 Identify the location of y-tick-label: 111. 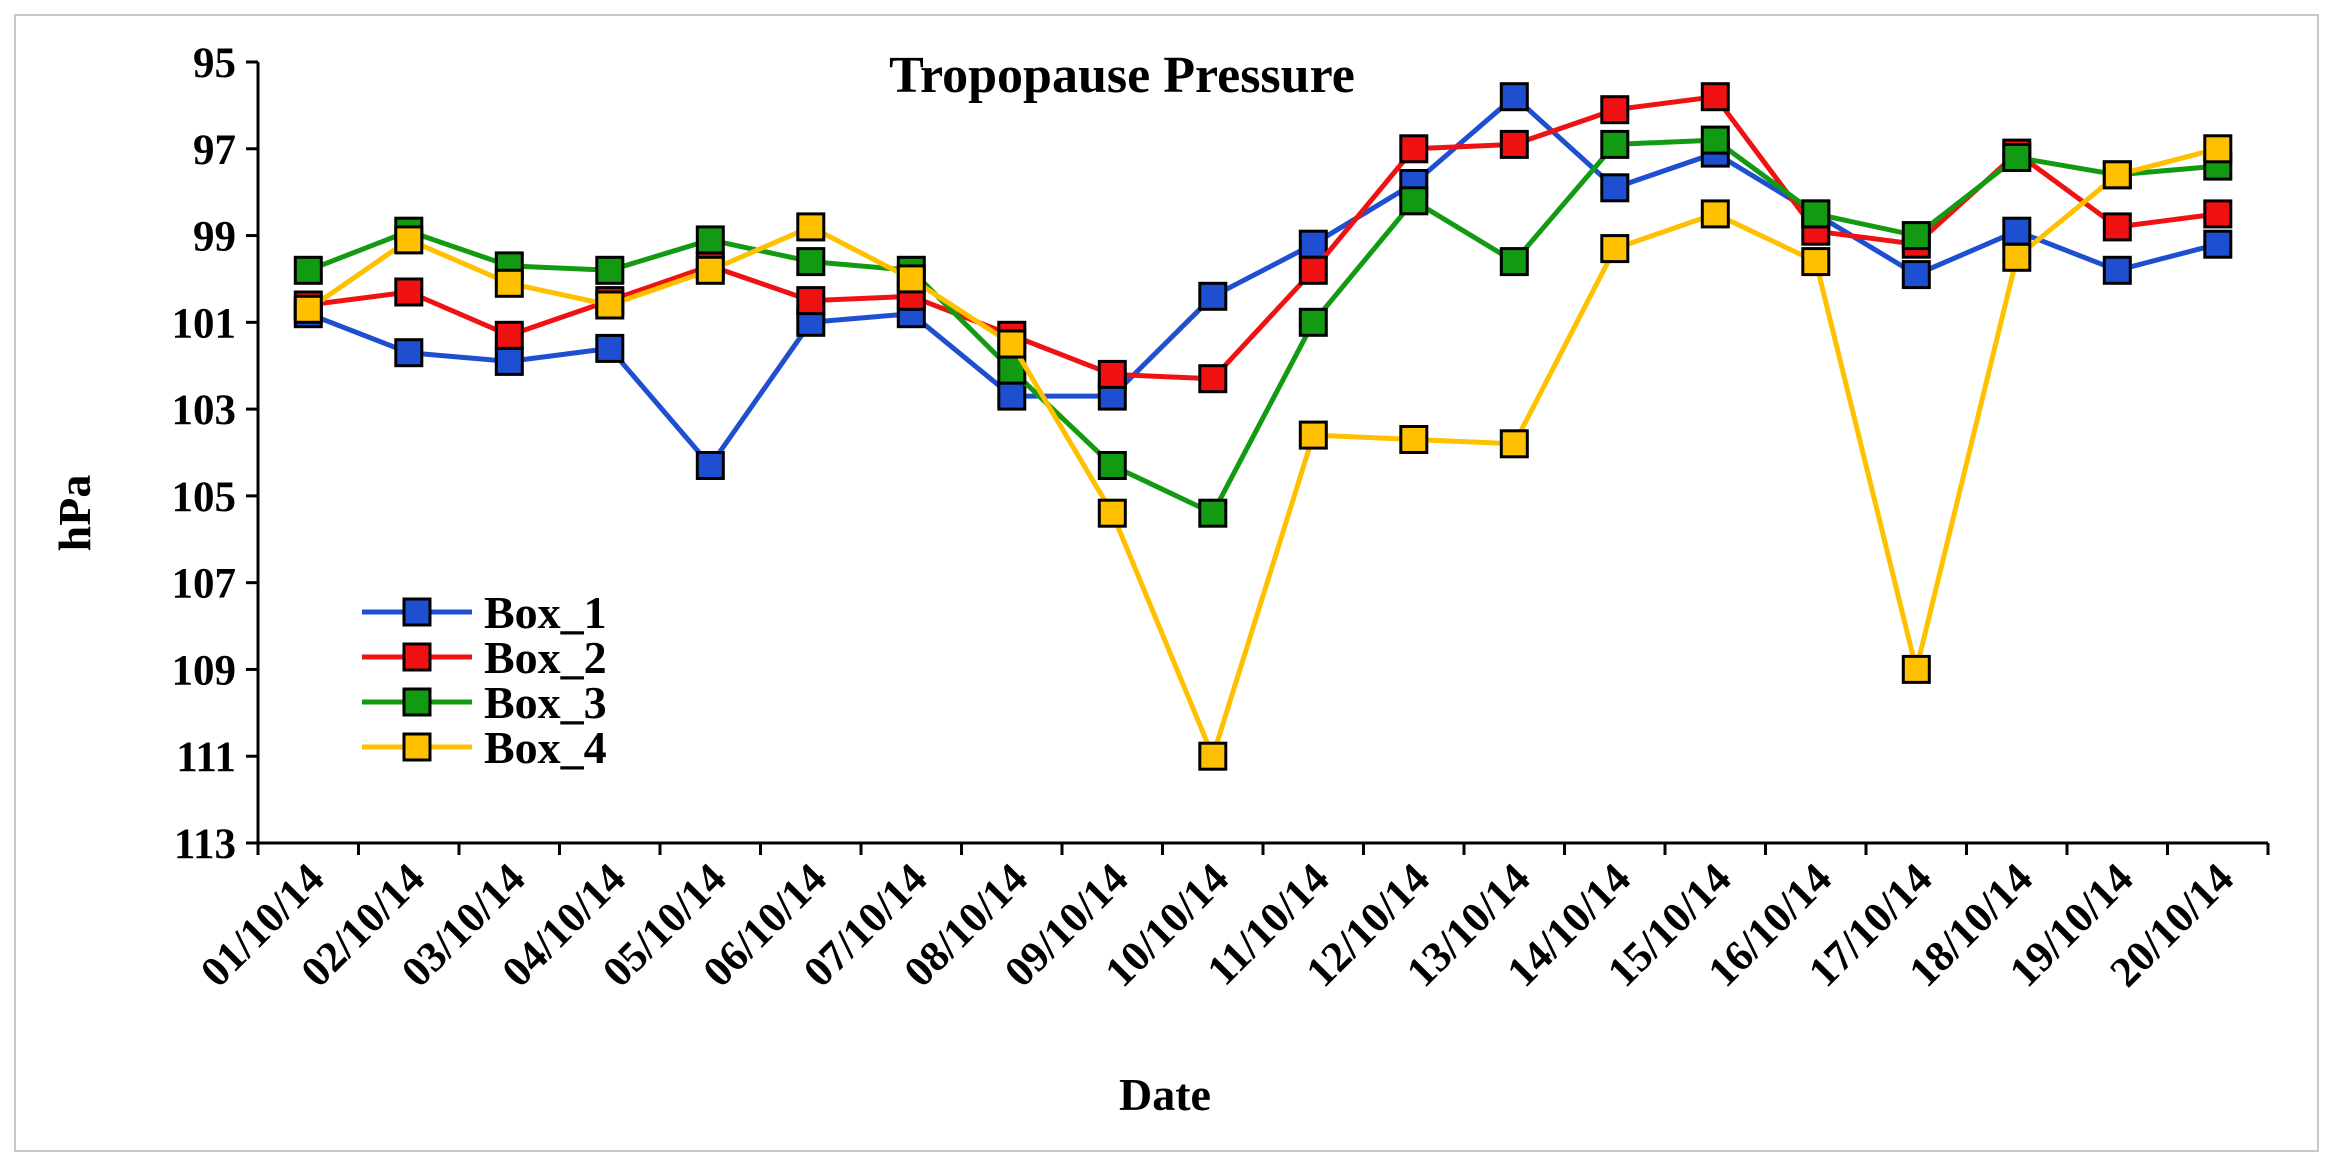
(206, 757).